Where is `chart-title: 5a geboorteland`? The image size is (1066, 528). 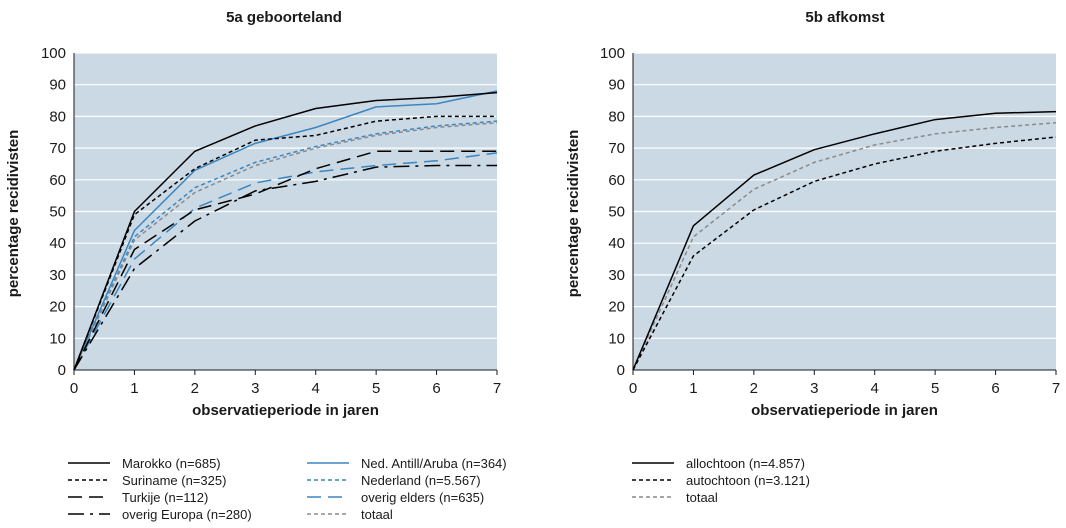 chart-title: 5a geboorteland is located at coordinates (284, 17).